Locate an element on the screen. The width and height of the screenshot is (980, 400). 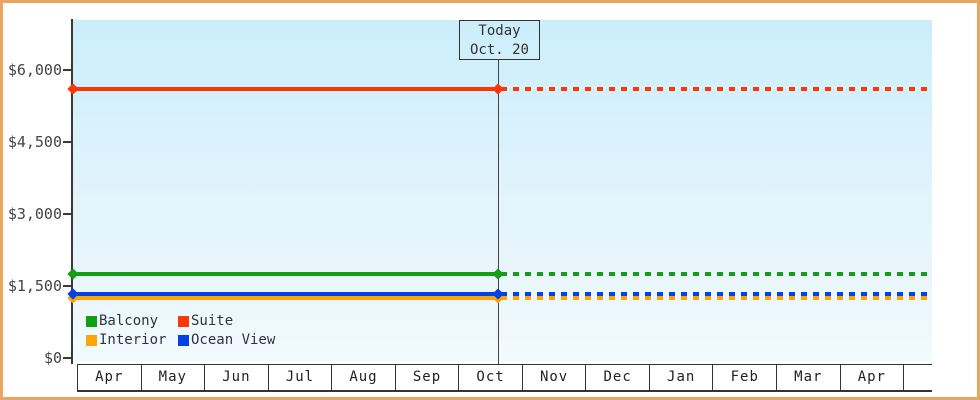
series-line-solid-interior is located at coordinates (285, 298).